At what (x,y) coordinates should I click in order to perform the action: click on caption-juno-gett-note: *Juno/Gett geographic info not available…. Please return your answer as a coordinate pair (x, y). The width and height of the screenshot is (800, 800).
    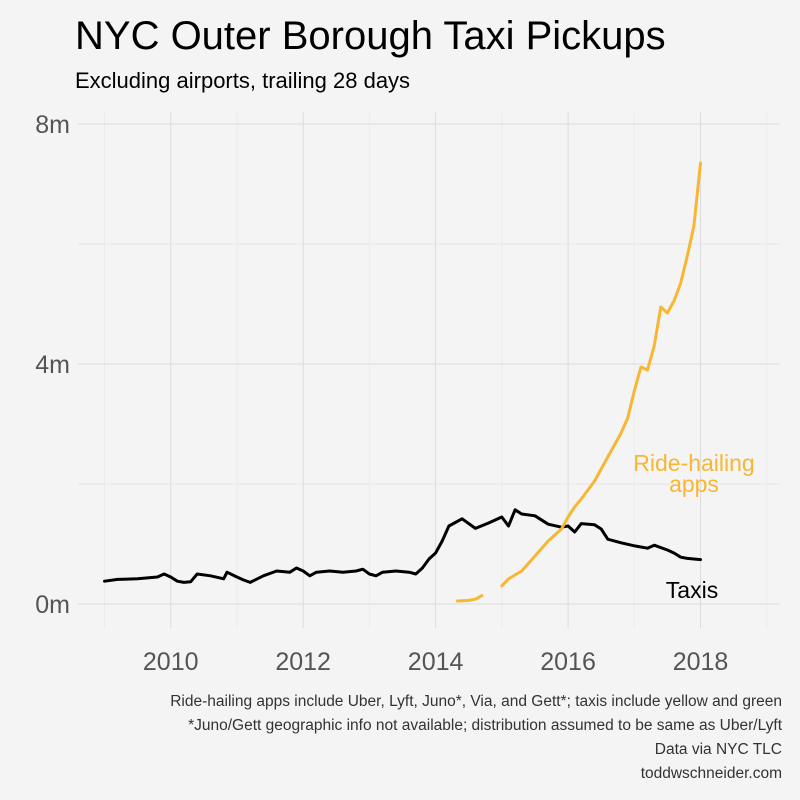
    Looking at the image, I should click on (485, 725).